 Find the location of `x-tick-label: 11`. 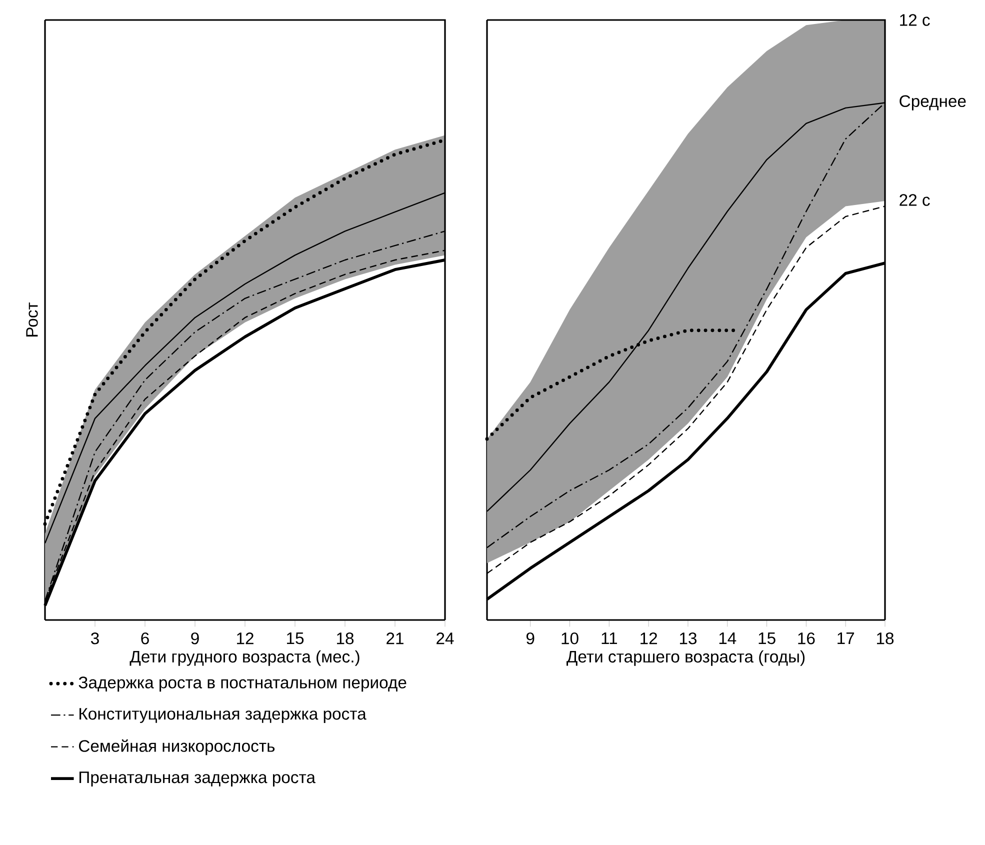

x-tick-label: 11 is located at coordinates (609, 638).